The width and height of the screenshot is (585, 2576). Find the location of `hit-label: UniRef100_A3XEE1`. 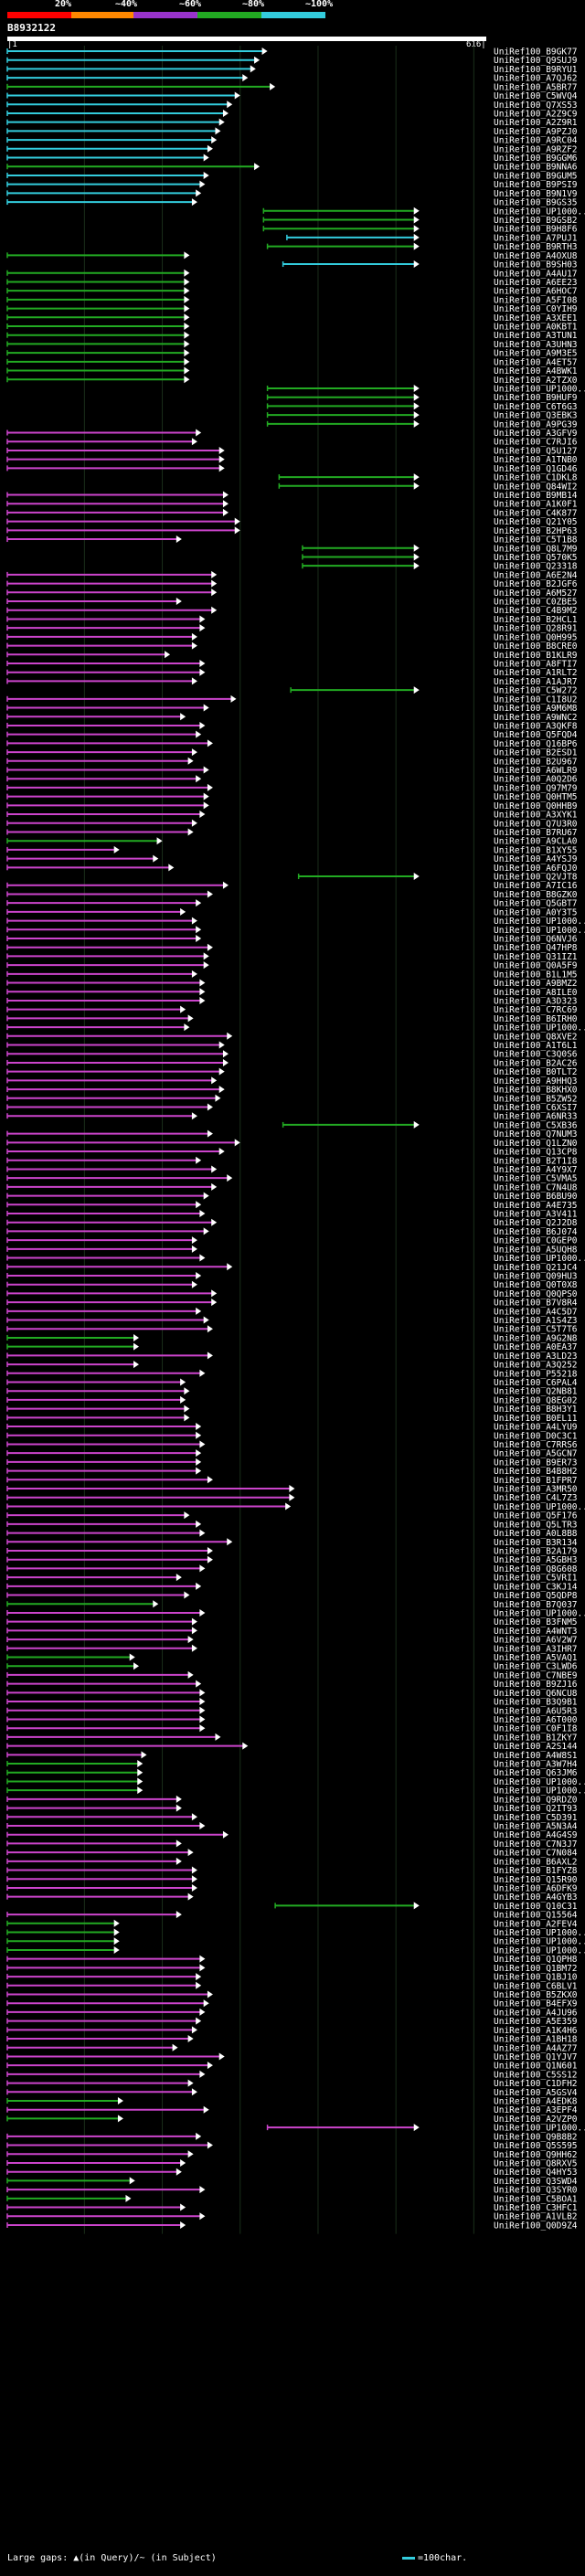

hit-label: UniRef100_A3XEE1 is located at coordinates (536, 318).